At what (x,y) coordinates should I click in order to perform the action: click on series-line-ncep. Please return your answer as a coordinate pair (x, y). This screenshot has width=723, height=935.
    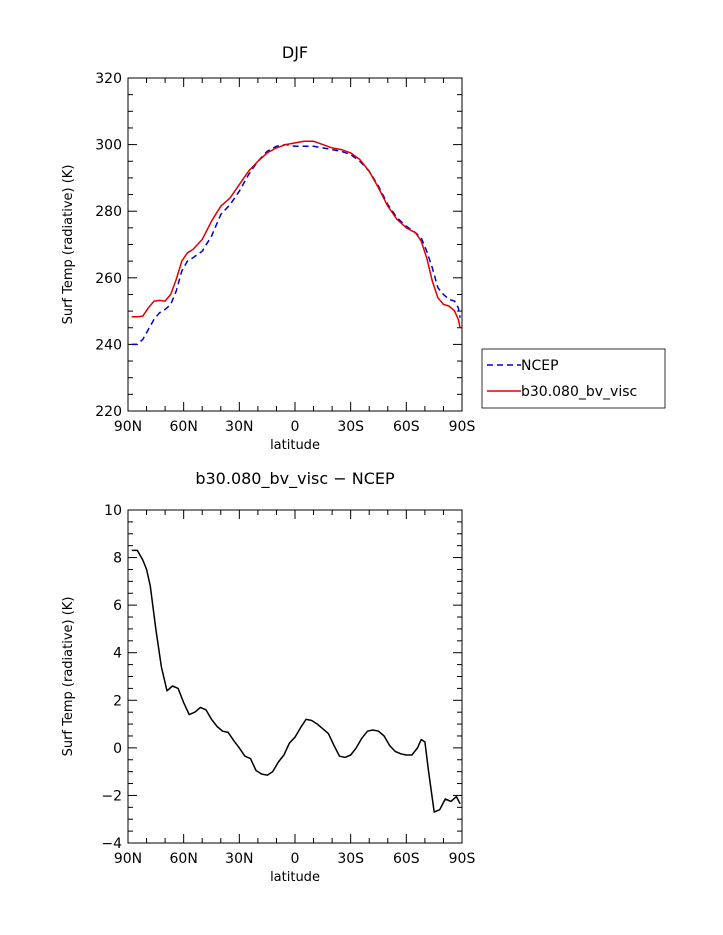
    Looking at the image, I should click on (296, 244).